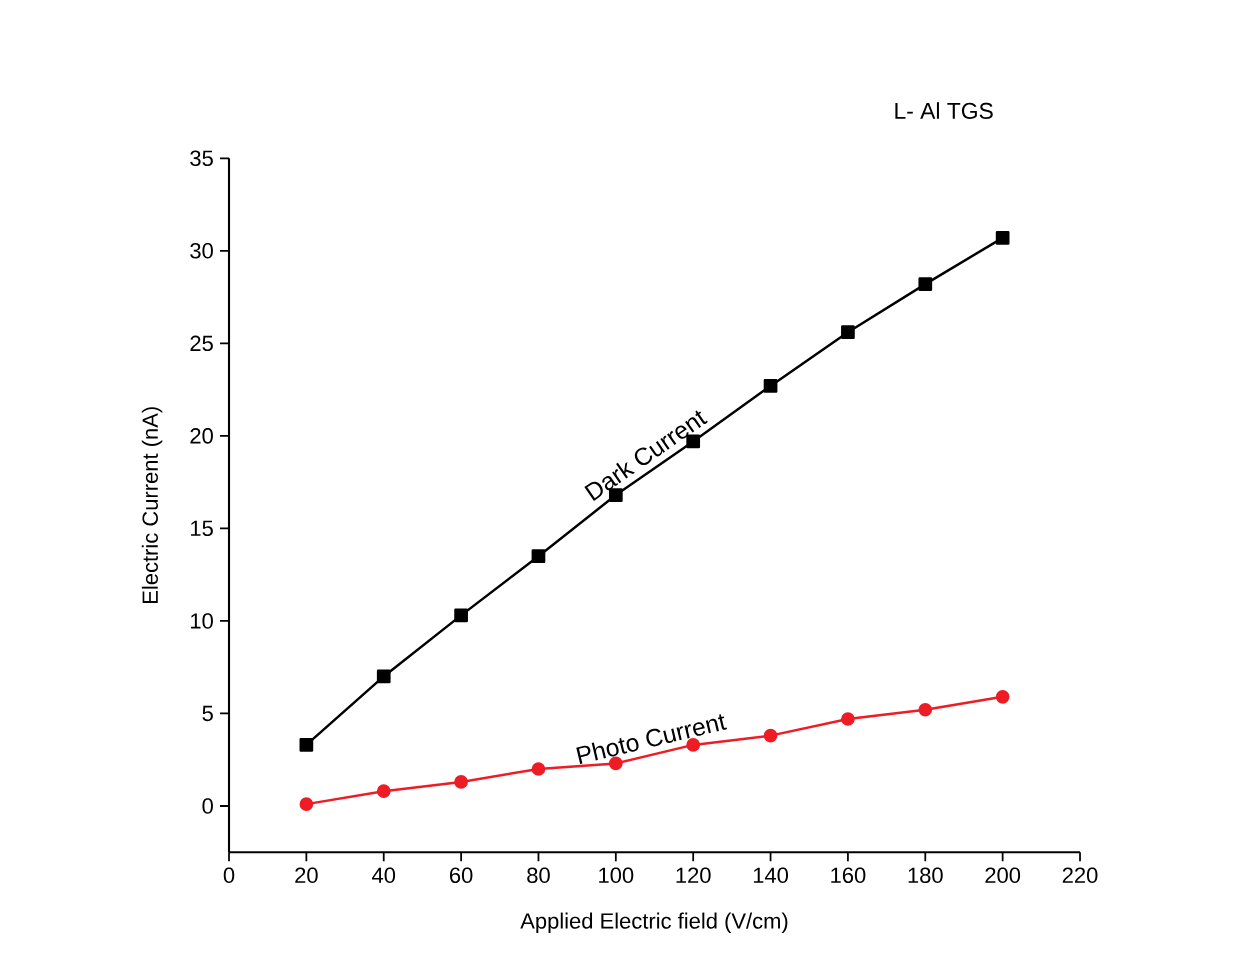 Image resolution: width=1243 pixels, height=961 pixels. Describe the element at coordinates (229, 875) in the screenshot. I see `x-tick-label: 0` at that location.